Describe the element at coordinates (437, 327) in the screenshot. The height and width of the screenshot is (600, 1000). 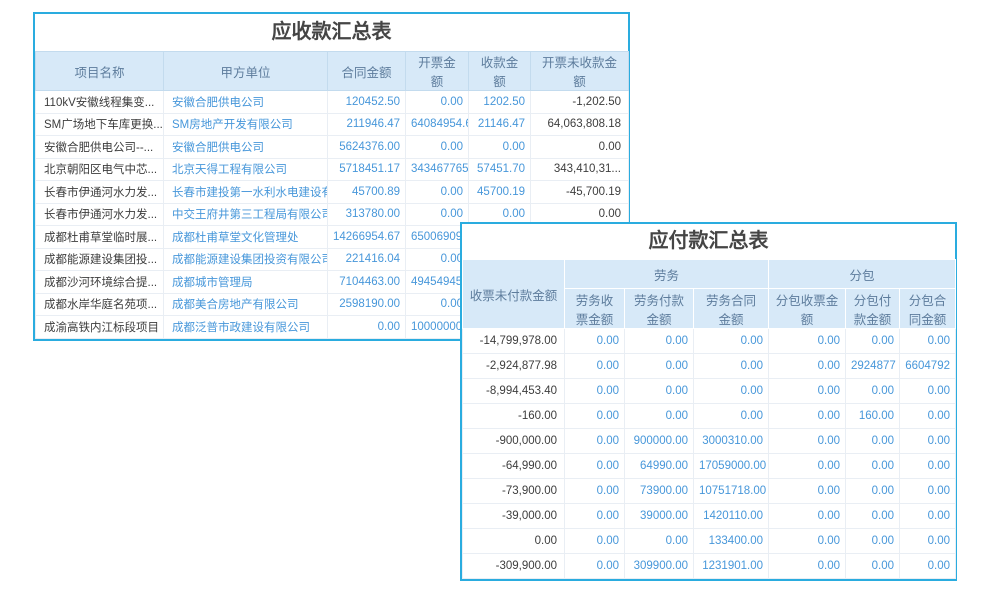
I see `cell-invoice-amount: 10000000.` at that location.